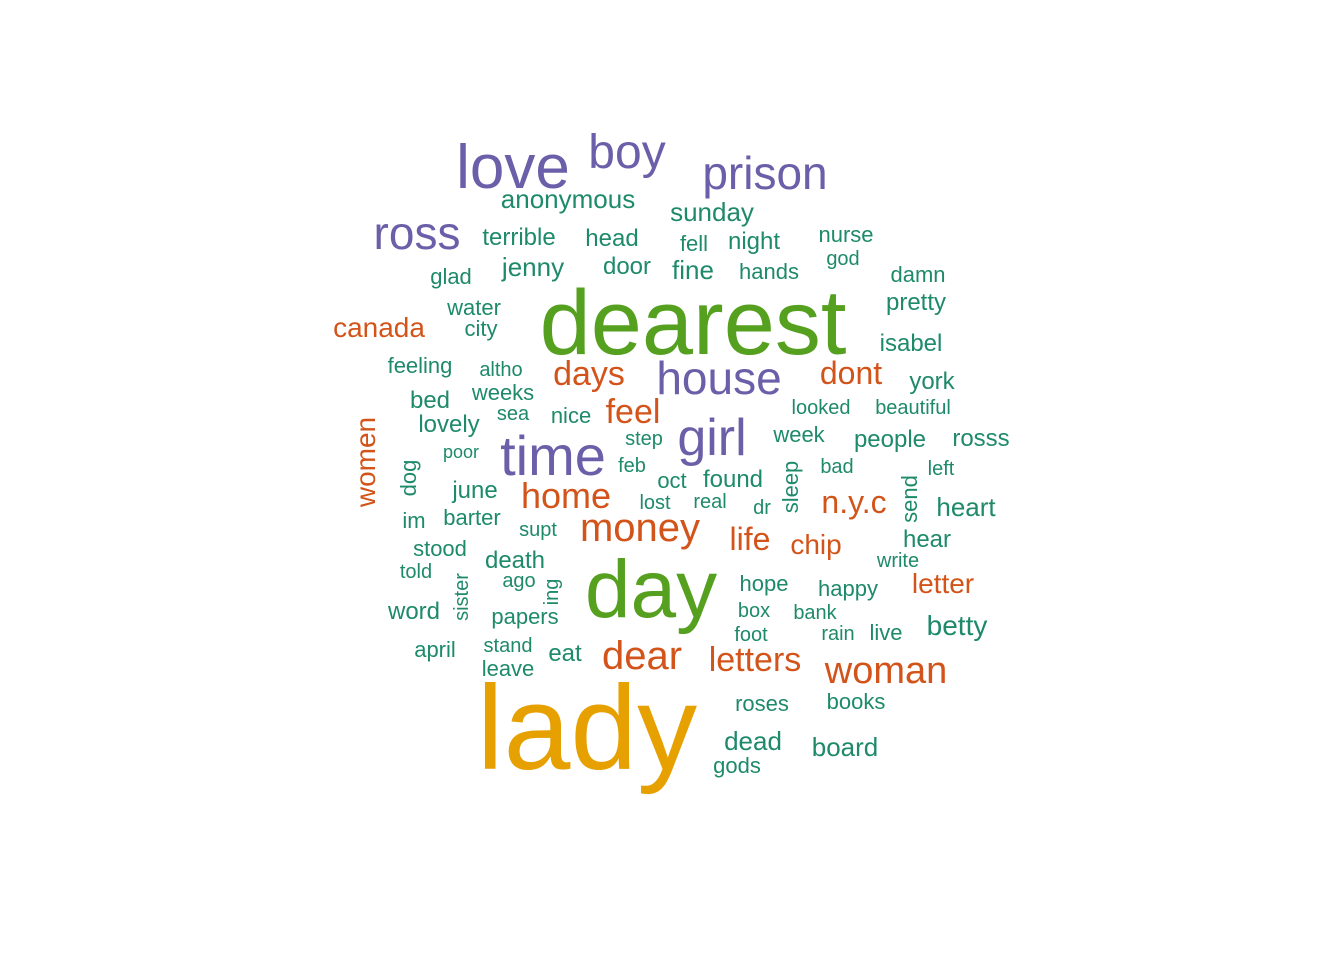 The height and width of the screenshot is (960, 1344). I want to click on word-leave: leave, so click(508, 668).